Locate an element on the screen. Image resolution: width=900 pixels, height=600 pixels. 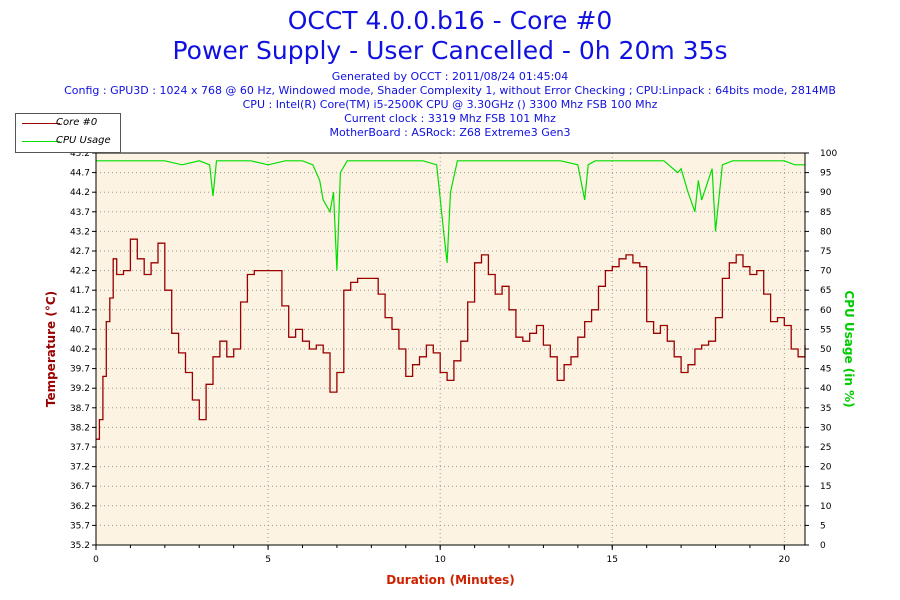
y-tick-label-right: 50 is located at coordinates (826, 350).